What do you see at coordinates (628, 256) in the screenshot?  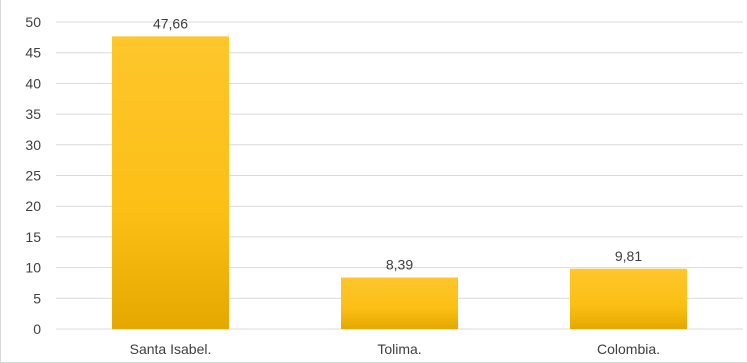 I see `data-label: 9,81` at bounding box center [628, 256].